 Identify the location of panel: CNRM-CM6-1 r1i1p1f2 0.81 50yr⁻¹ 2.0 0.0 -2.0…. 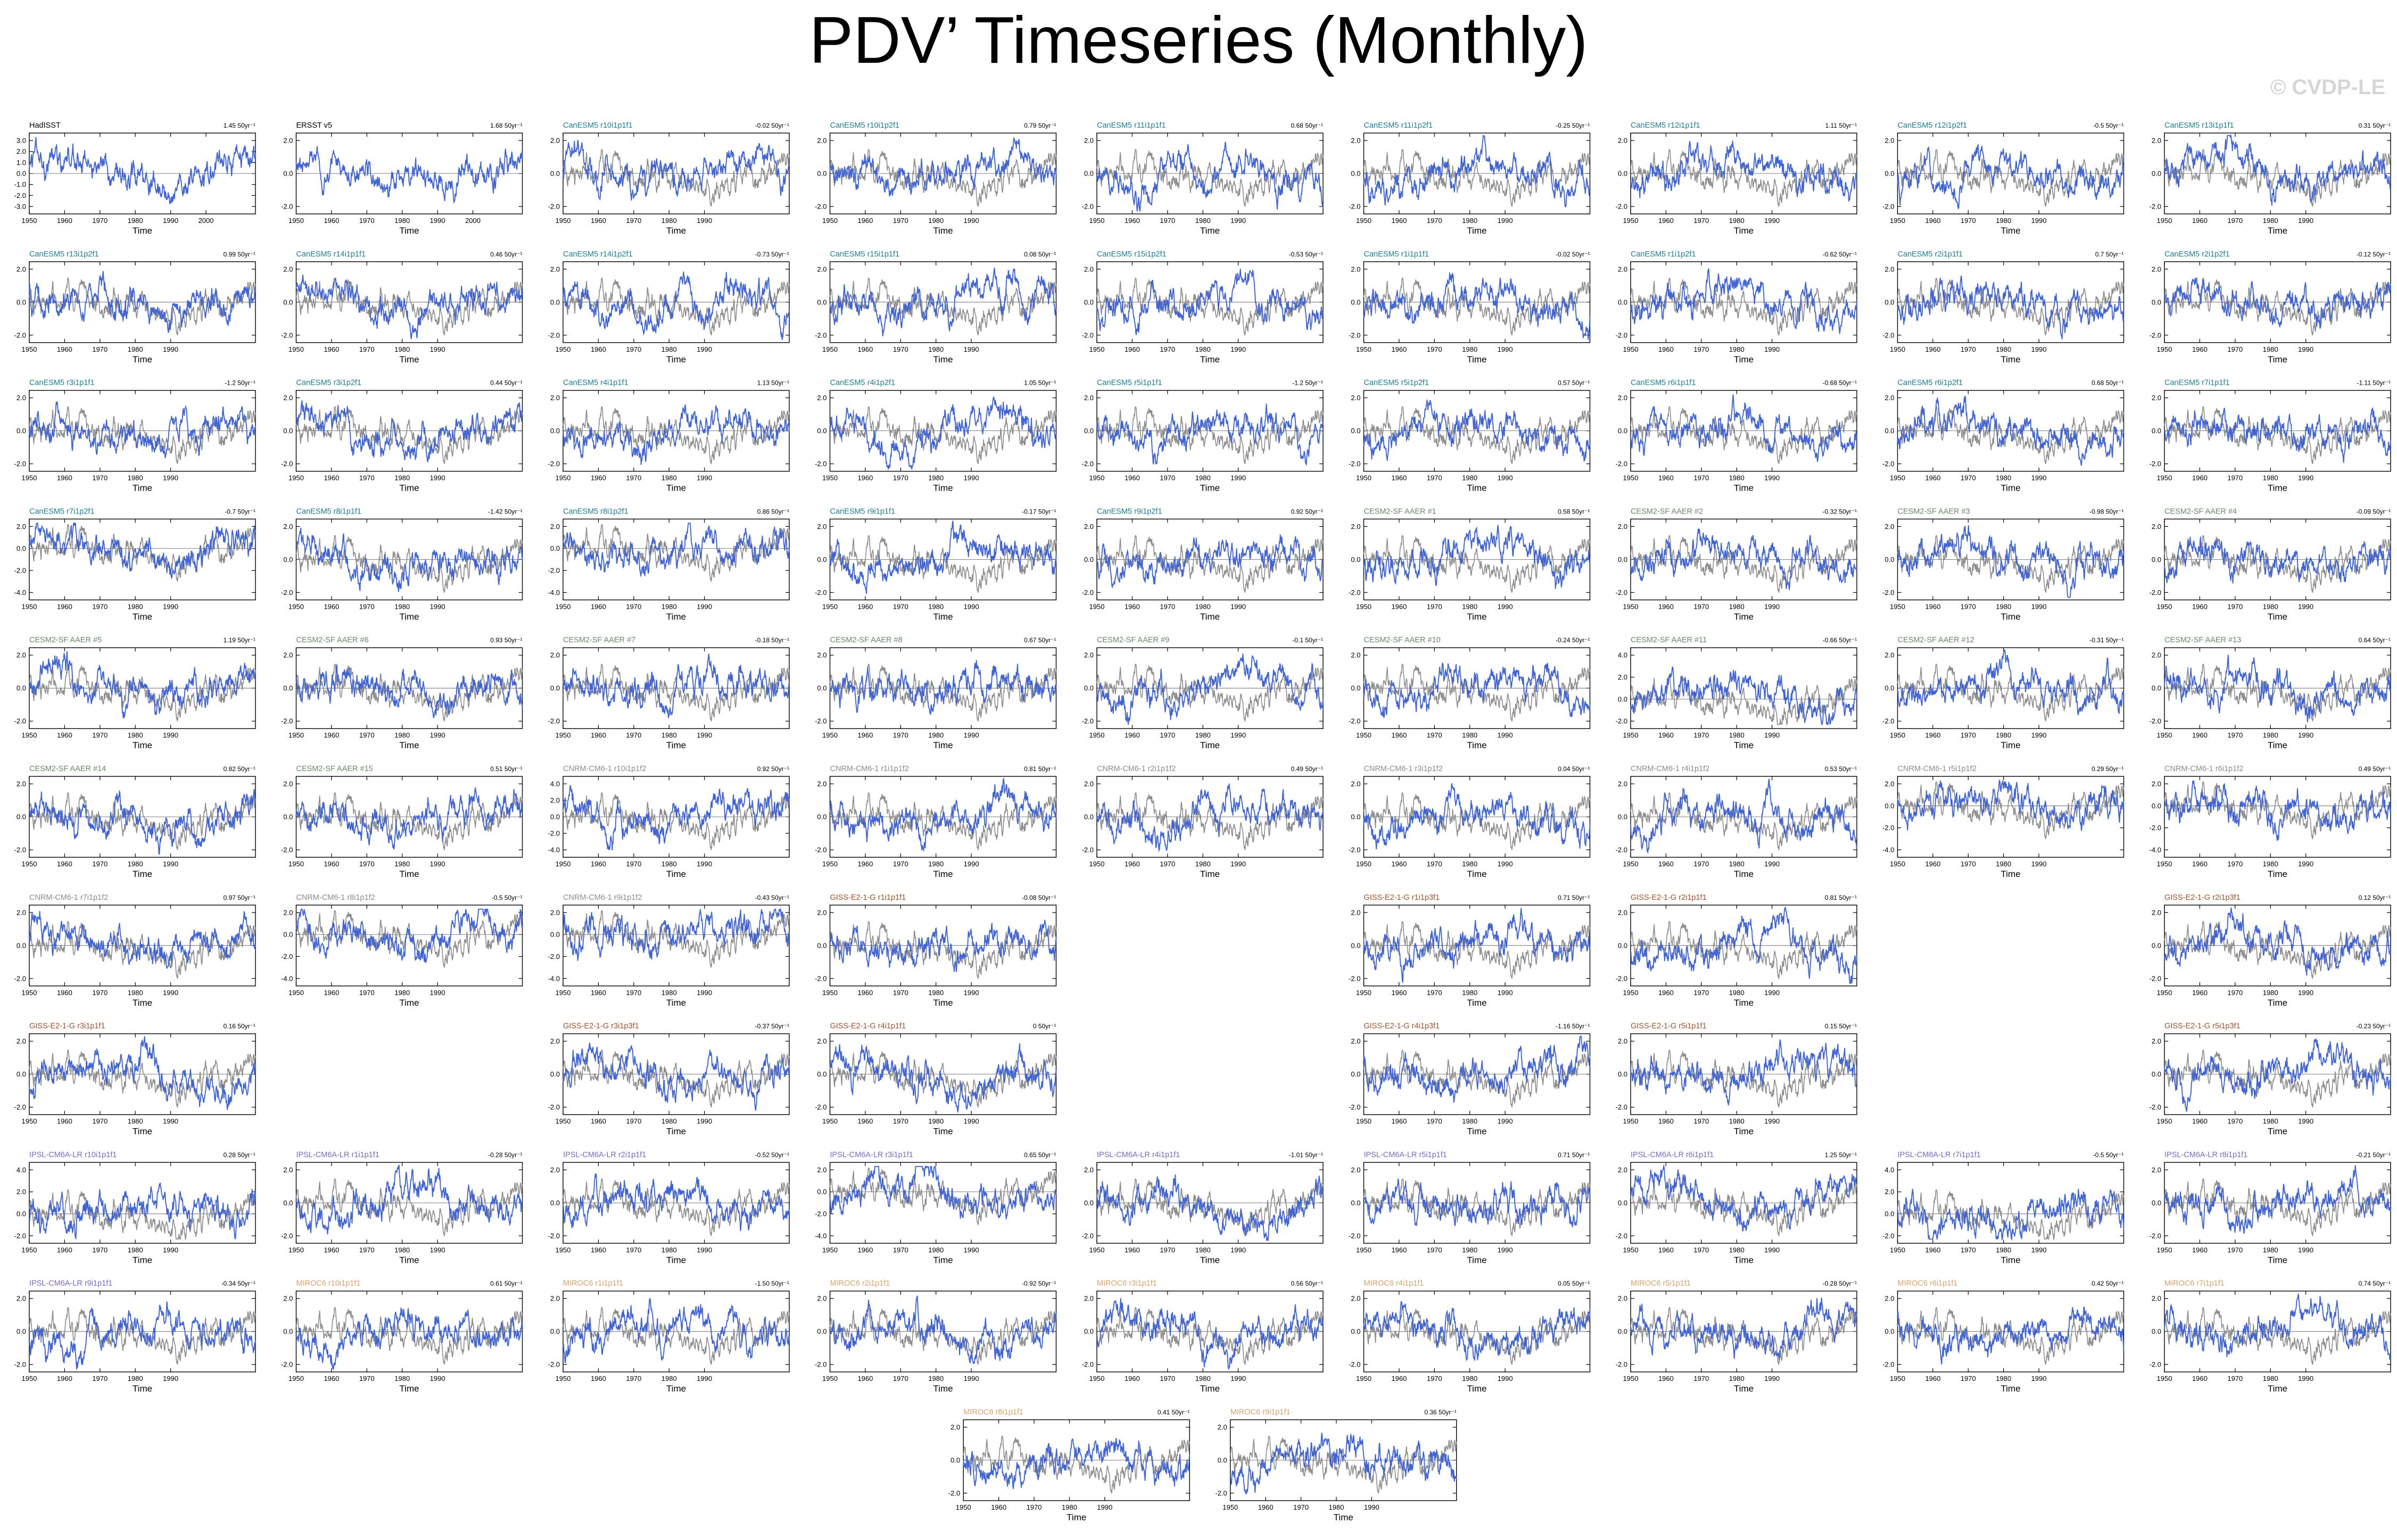
(936, 822).